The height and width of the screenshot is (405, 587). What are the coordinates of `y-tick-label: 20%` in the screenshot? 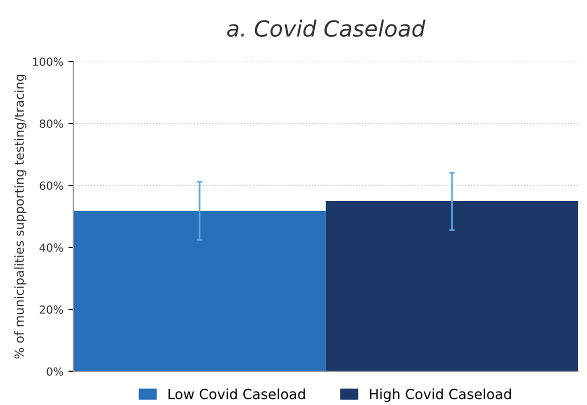 It's located at (52, 309).